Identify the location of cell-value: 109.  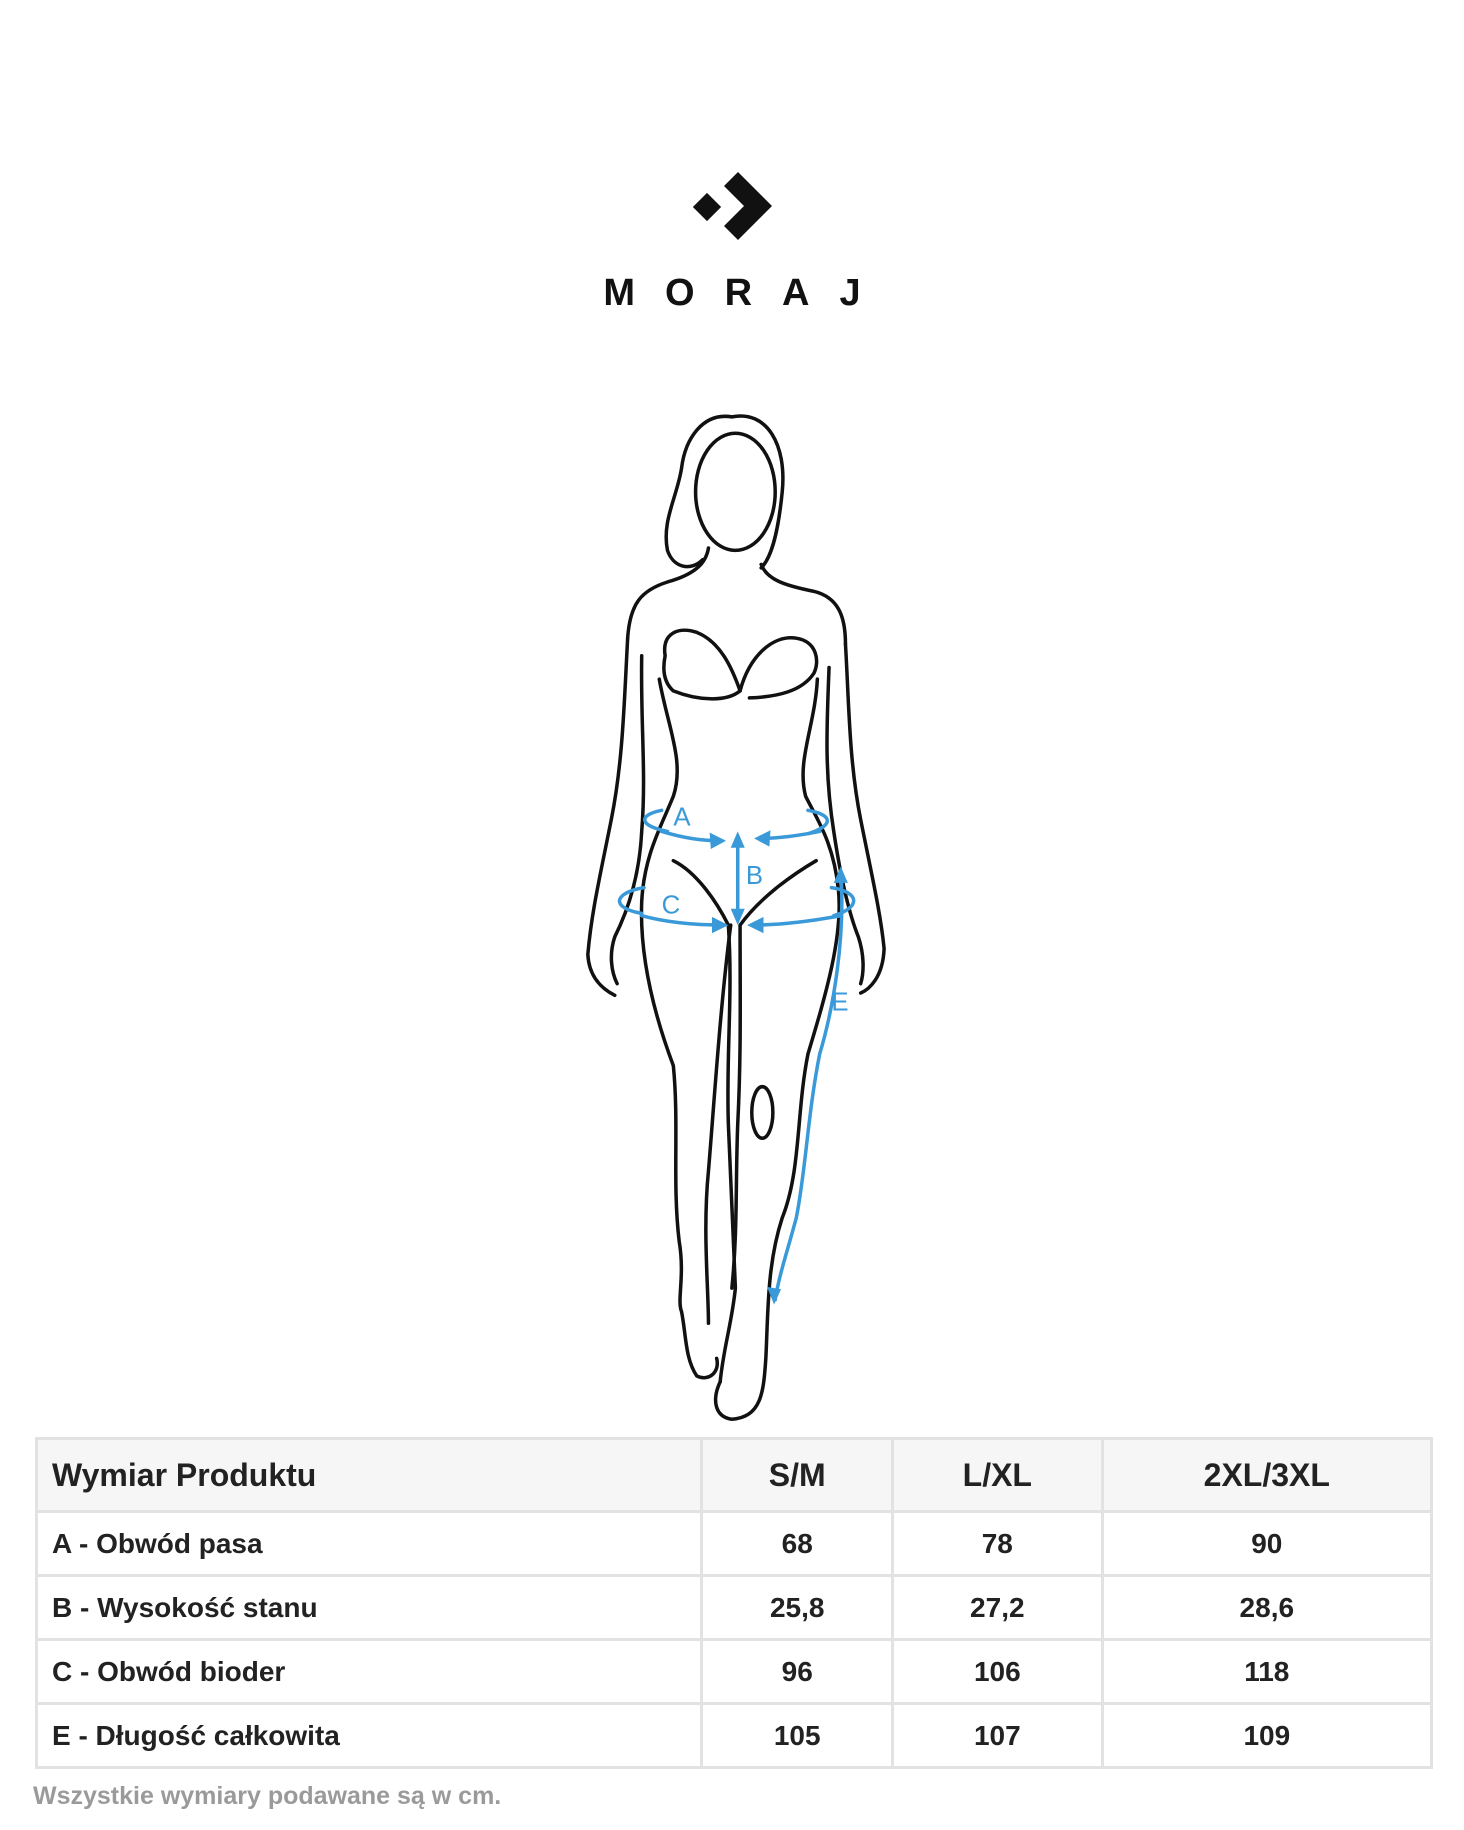
(1267, 1735).